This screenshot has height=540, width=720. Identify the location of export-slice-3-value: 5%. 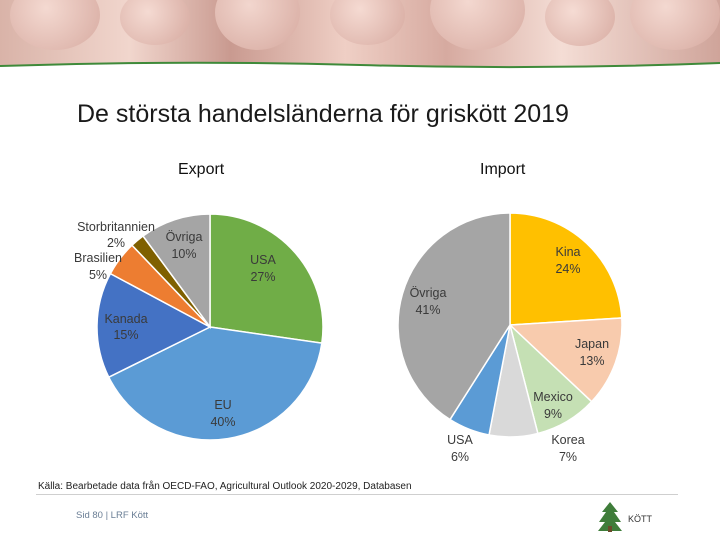
(98, 275).